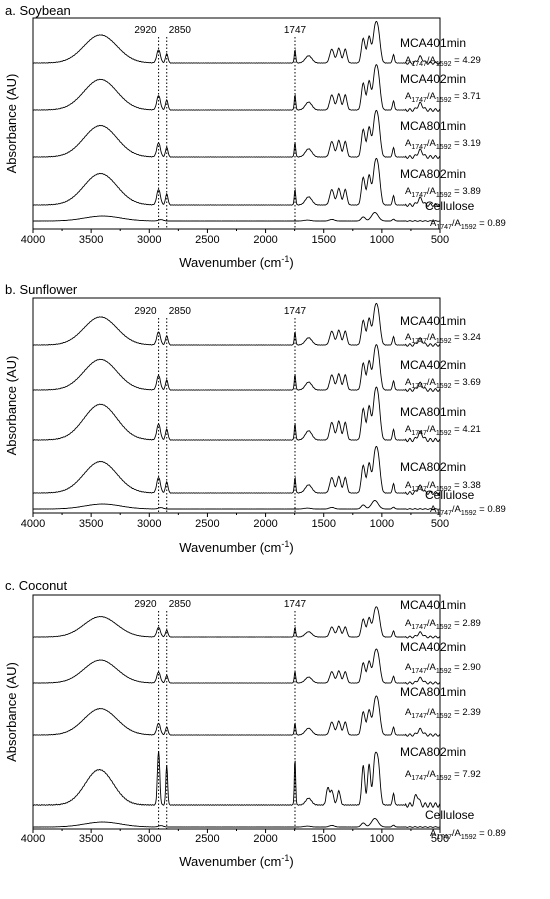 The width and height of the screenshot is (550, 899). Describe the element at coordinates (471, 60) in the screenshot. I see `ratio-value: 4.29` at that location.